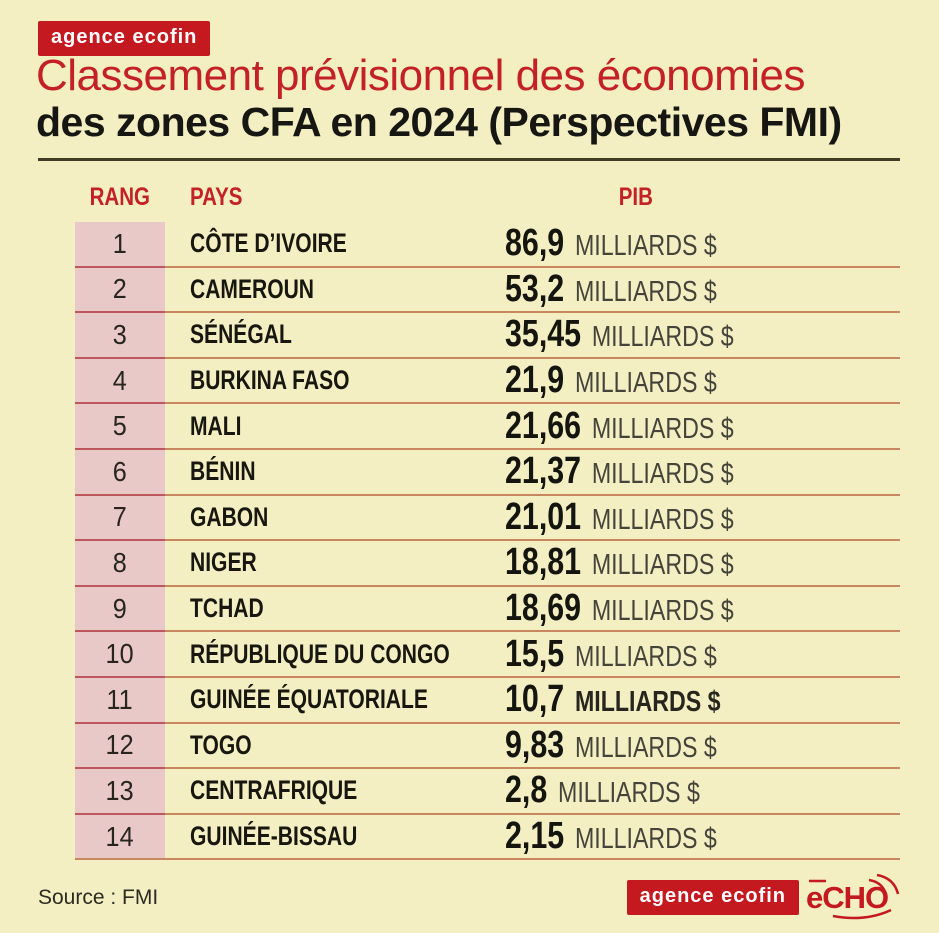 The image size is (939, 933). What do you see at coordinates (532, 291) in the screenshot?
I see `row-main: CAMEROUN 53,2 MILLIARDS $` at bounding box center [532, 291].